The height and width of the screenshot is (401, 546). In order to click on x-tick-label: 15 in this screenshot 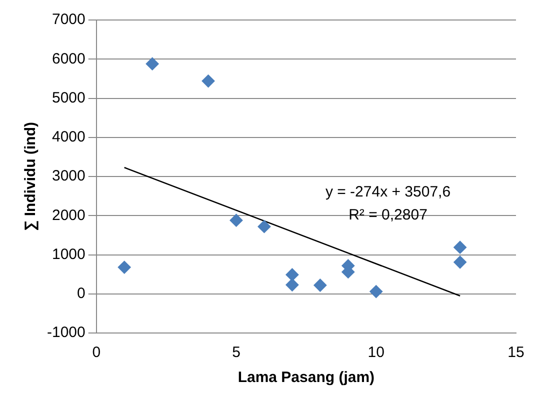, I will do `click(516, 353)`.